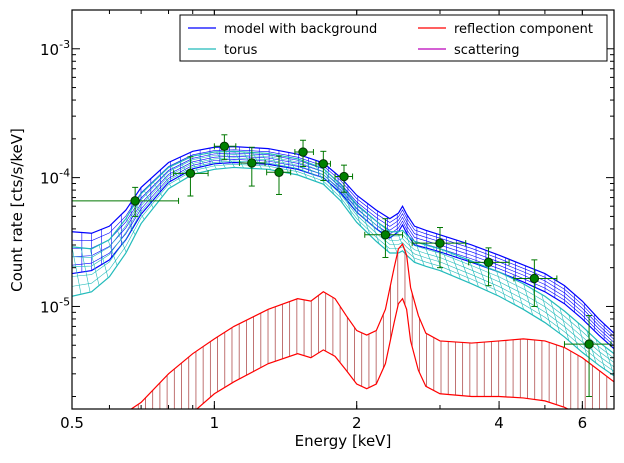 This screenshot has width=624, height=463. I want to click on legend-entry: reflection component, so click(505, 29).